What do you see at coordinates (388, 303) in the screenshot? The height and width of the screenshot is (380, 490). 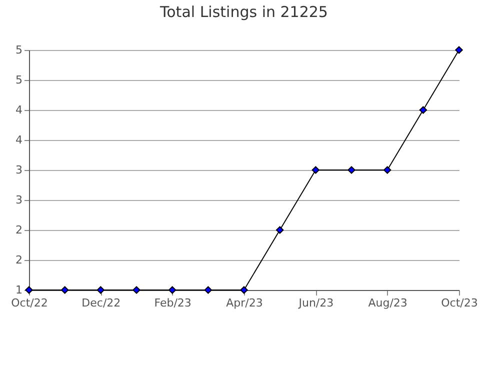 I see `x-tick-label: Aug/23` at bounding box center [388, 303].